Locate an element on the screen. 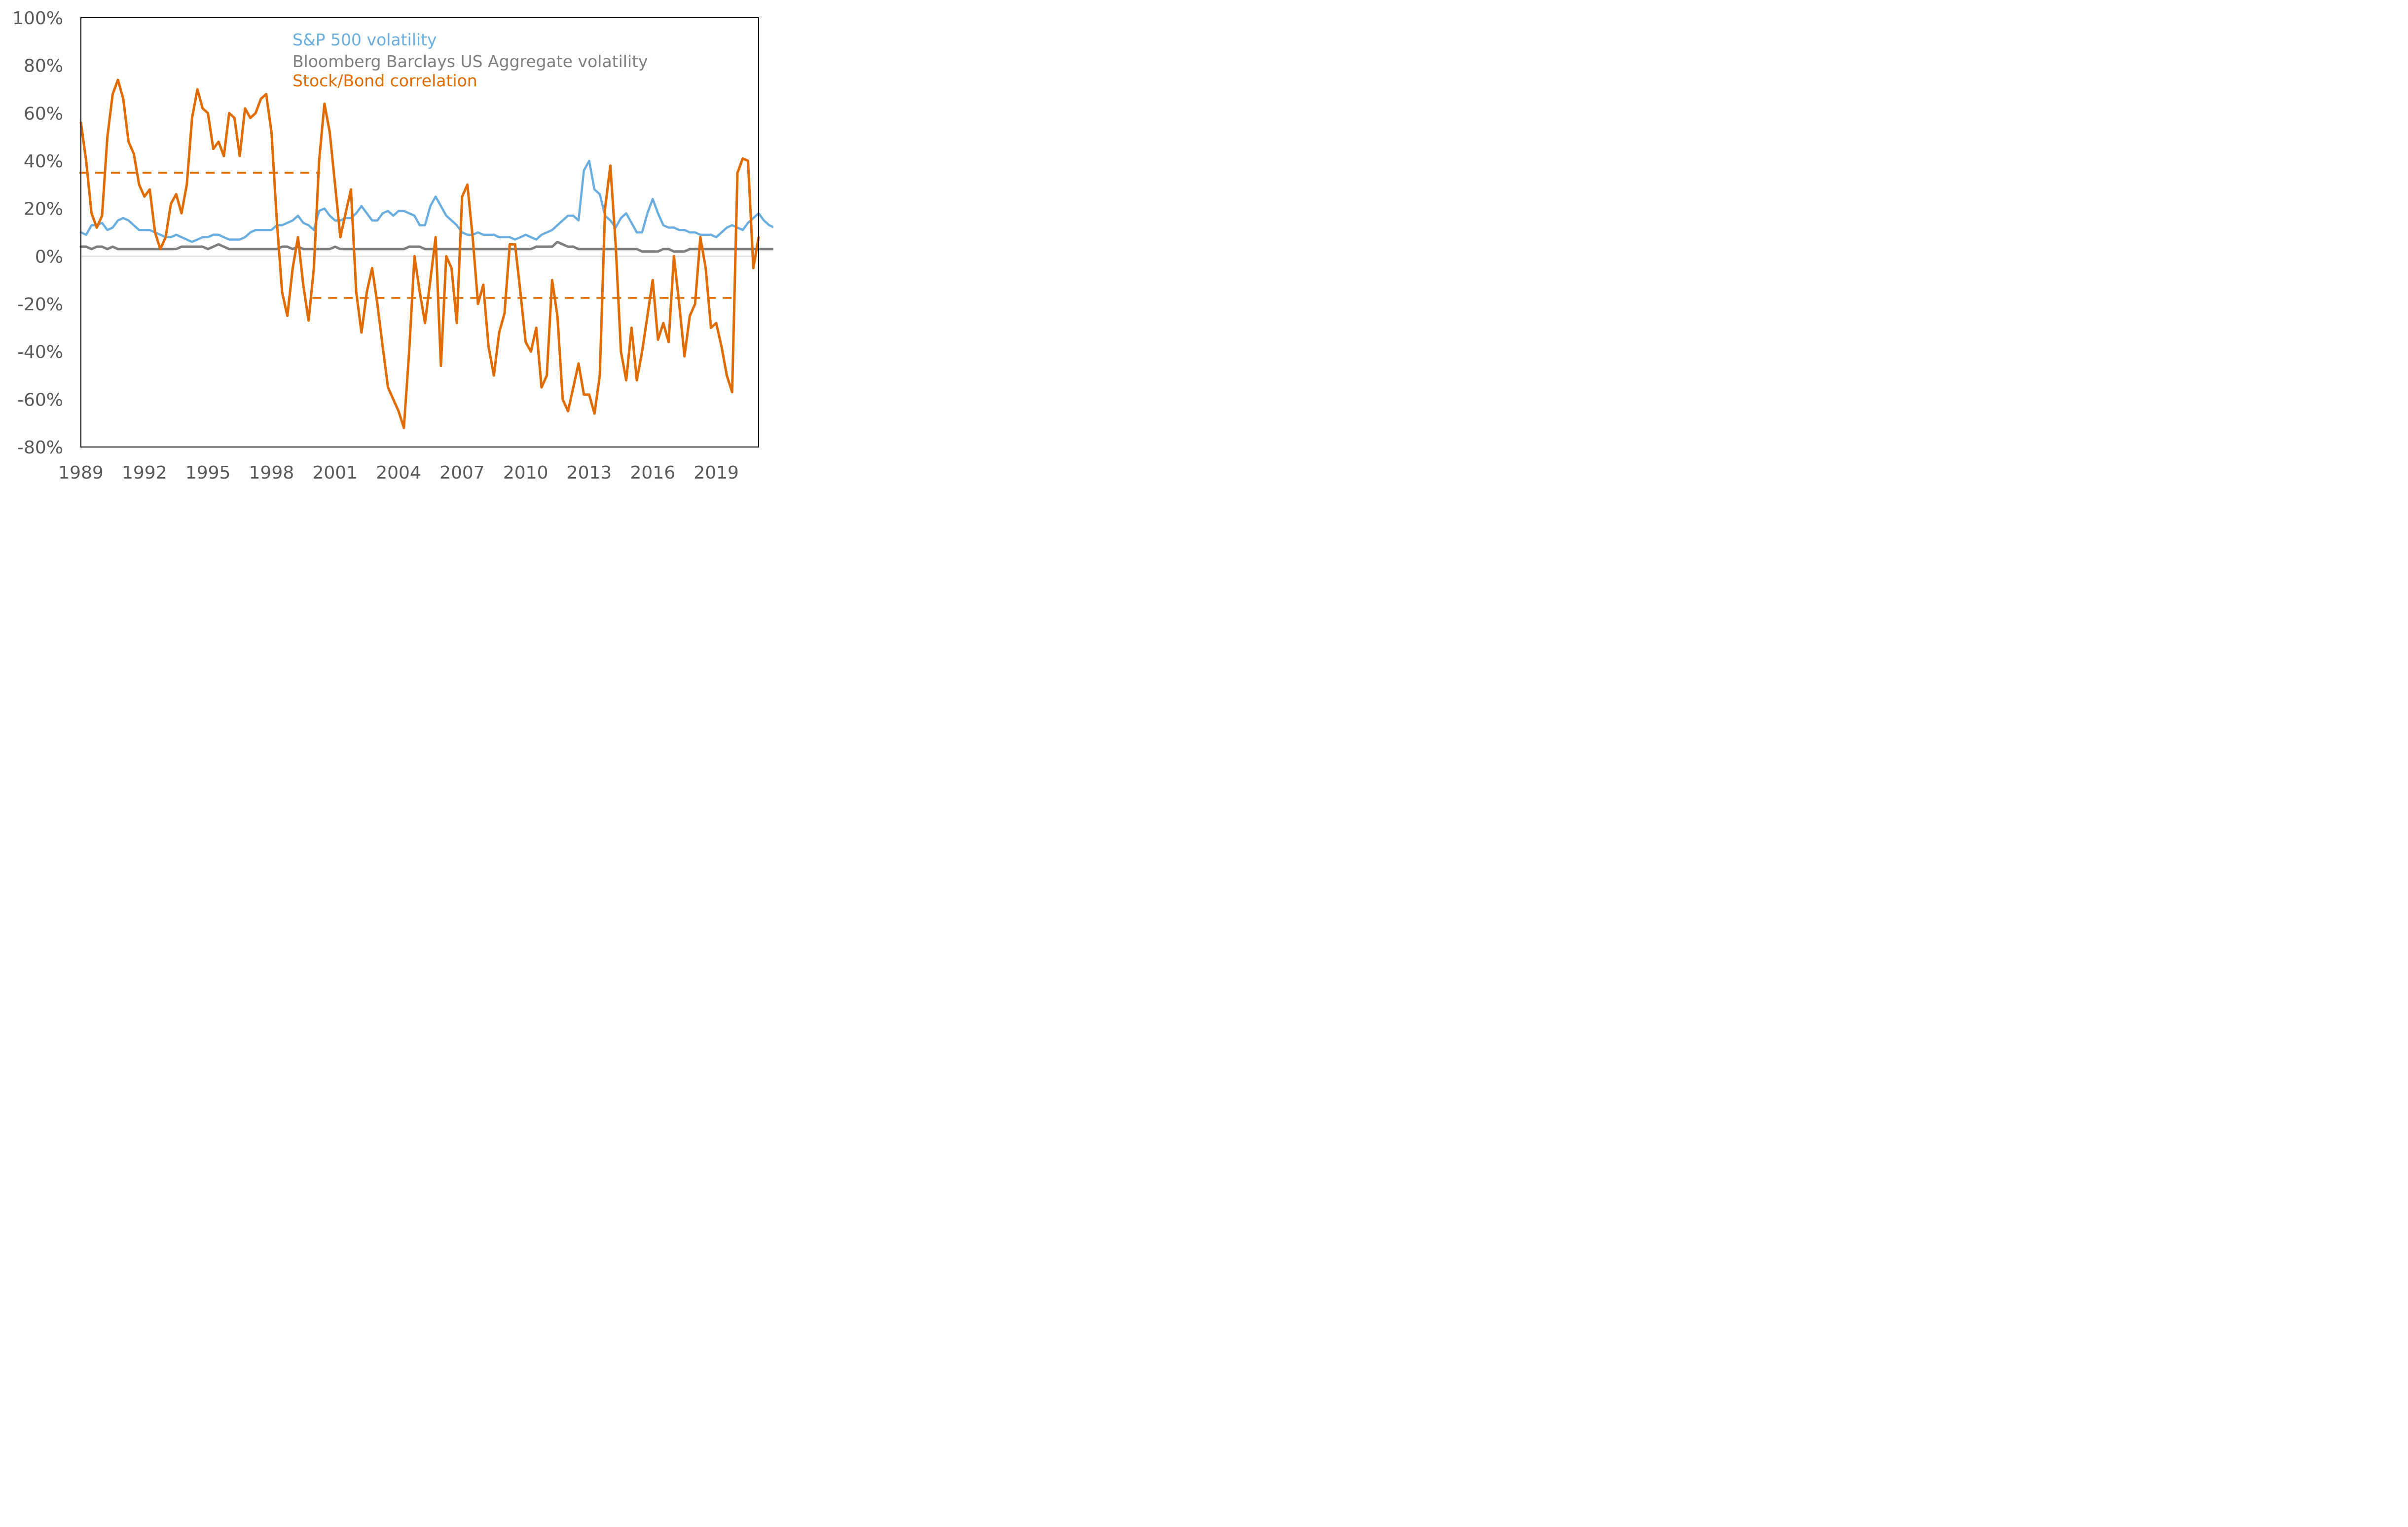 The height and width of the screenshot is (1527, 2408). series-sp500-volatility is located at coordinates (426, 201).